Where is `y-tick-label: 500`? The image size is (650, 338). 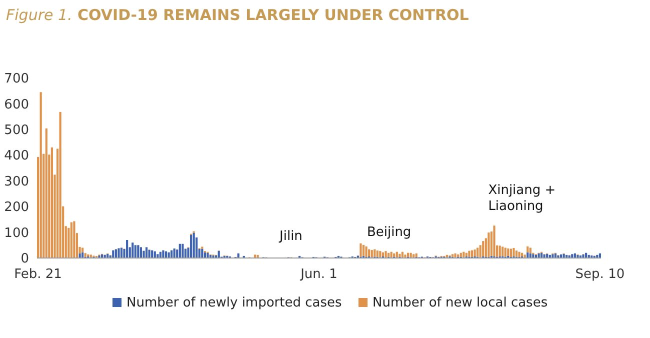
y-tick-label: 500 is located at coordinates (16, 130).